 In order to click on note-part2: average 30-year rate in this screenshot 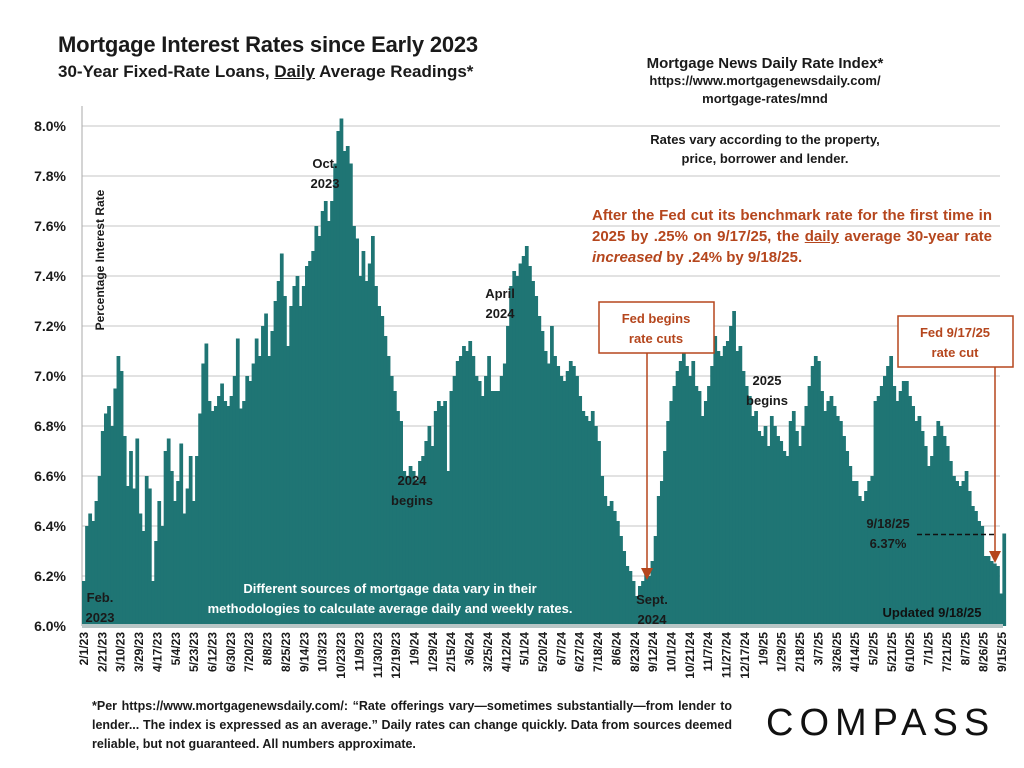, I will do `click(915, 236)`.